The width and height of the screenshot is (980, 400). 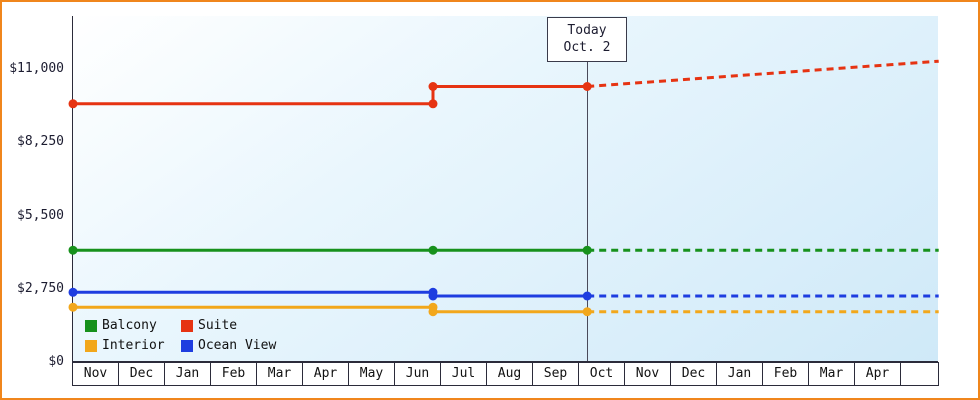 What do you see at coordinates (218, 325) in the screenshot?
I see `legend-label: Suite` at bounding box center [218, 325].